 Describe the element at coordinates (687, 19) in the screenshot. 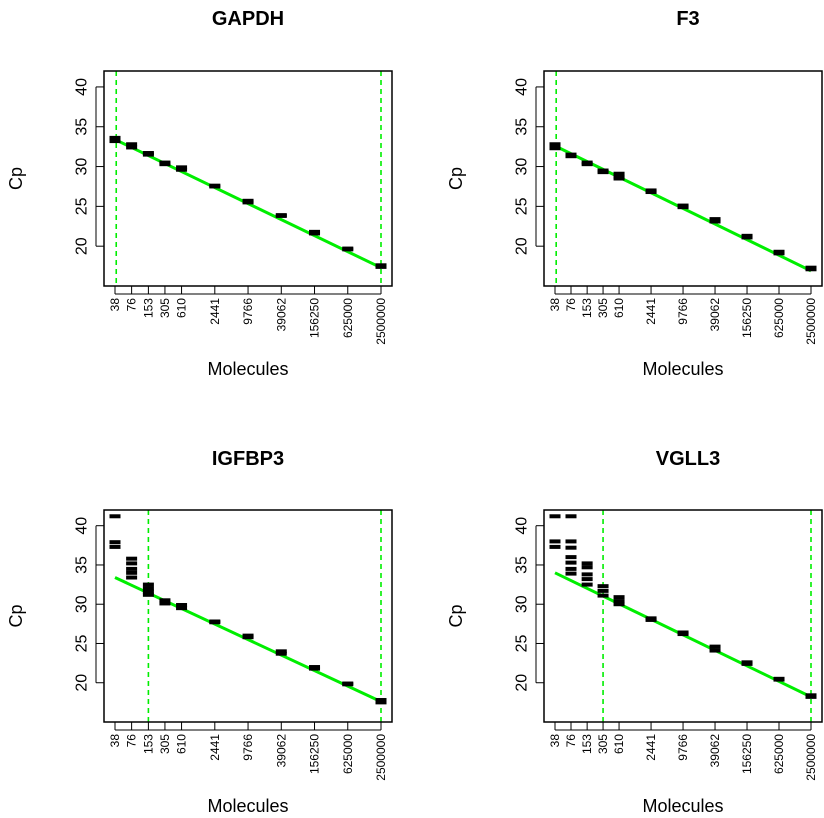

I see `chart-title: F3` at that location.